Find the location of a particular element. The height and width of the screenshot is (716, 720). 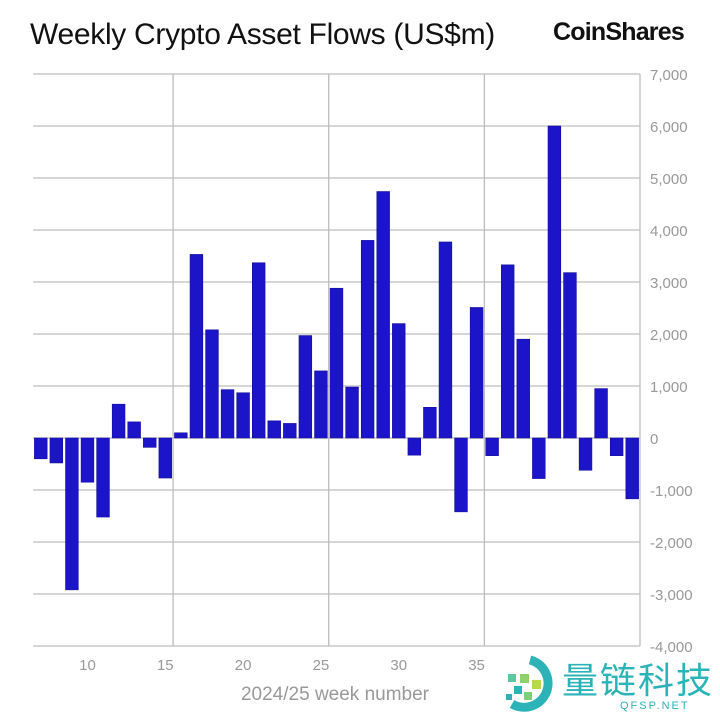

x-tick-label: 25 is located at coordinates (321, 665).